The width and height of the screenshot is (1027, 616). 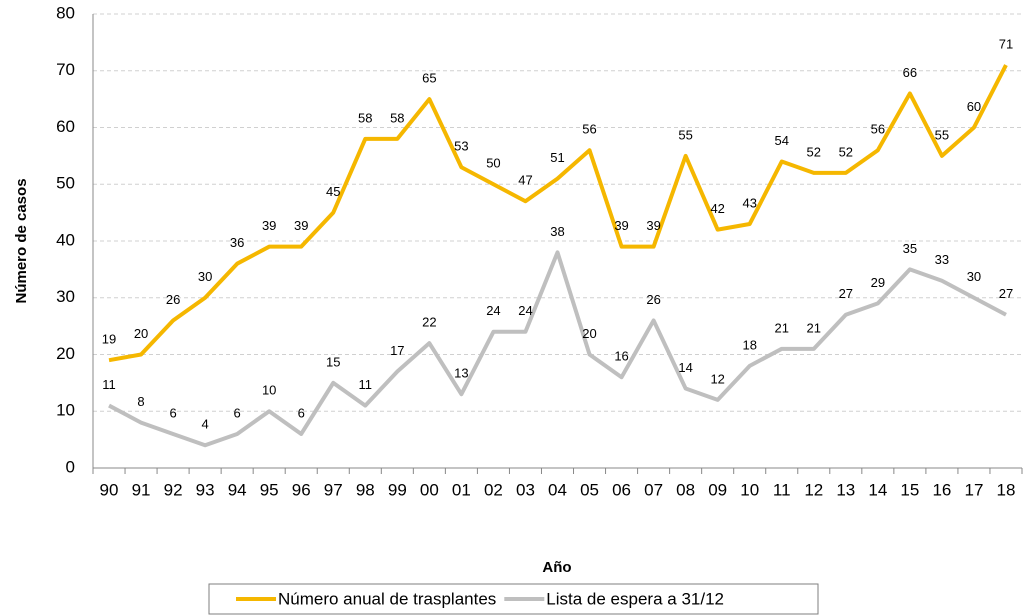 What do you see at coordinates (429, 322) in the screenshot?
I see `data-label: 22` at bounding box center [429, 322].